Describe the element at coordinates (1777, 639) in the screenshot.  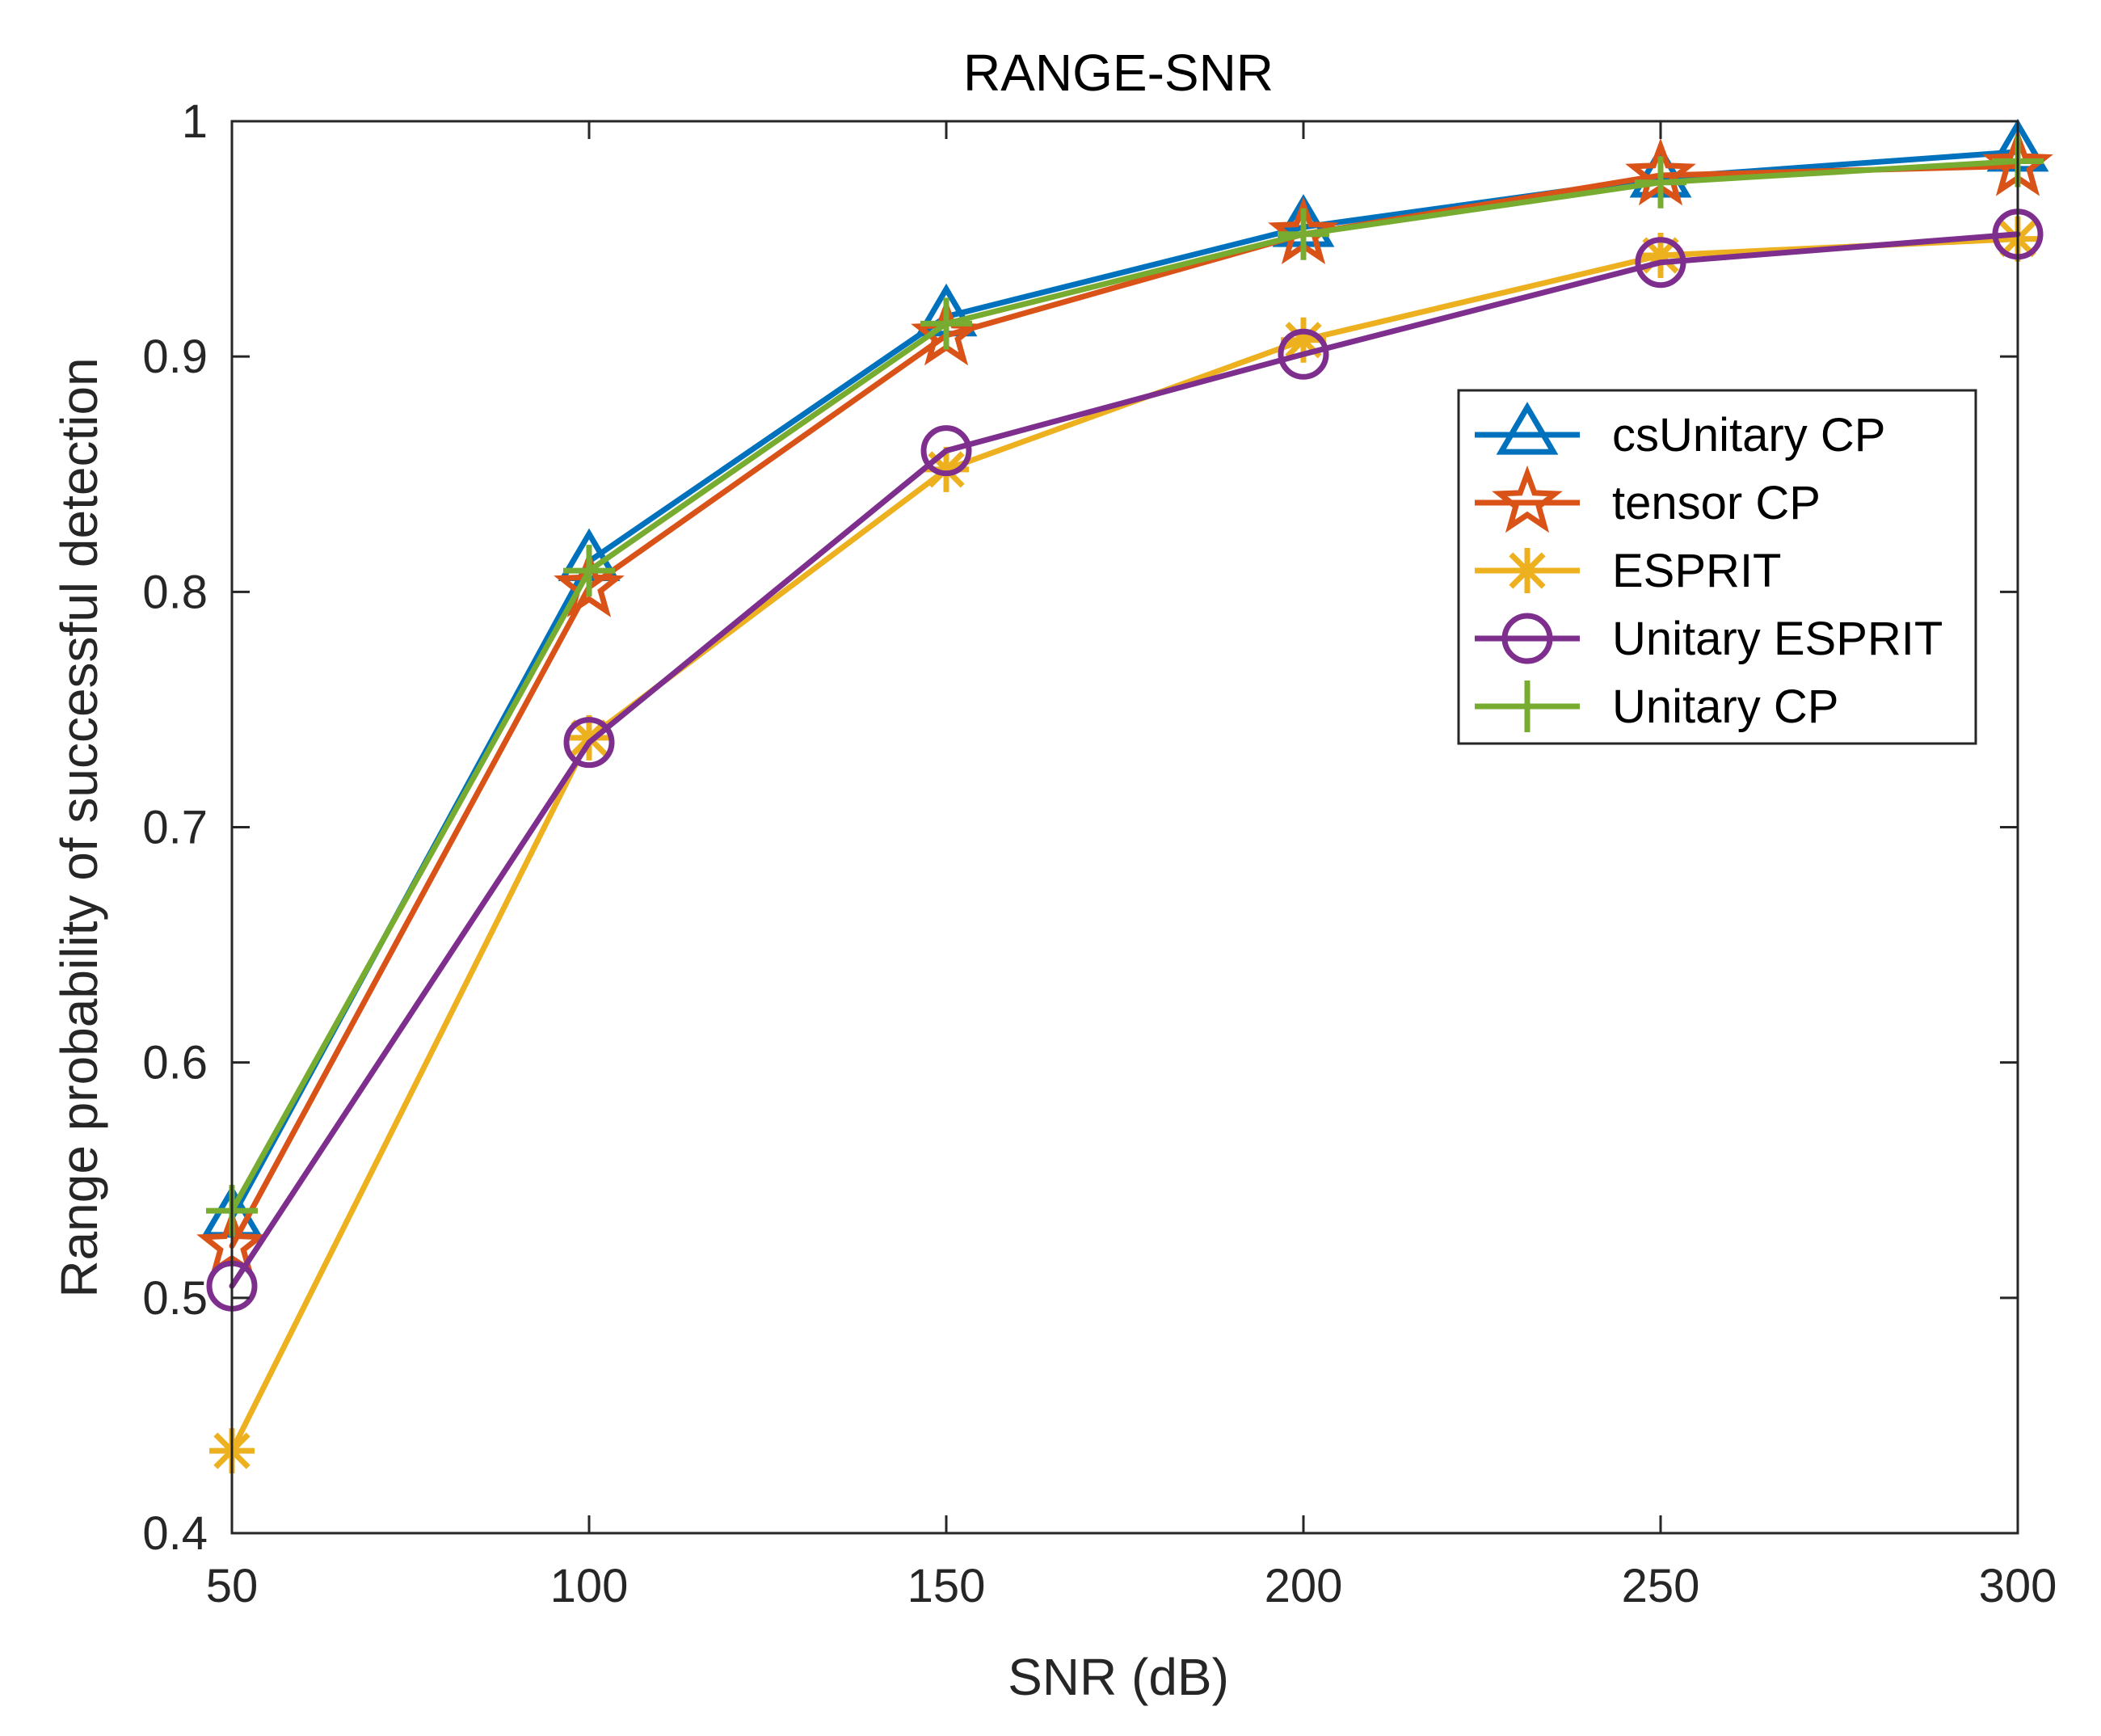
I see `legend-label: Unitary ESPRIT` at that location.